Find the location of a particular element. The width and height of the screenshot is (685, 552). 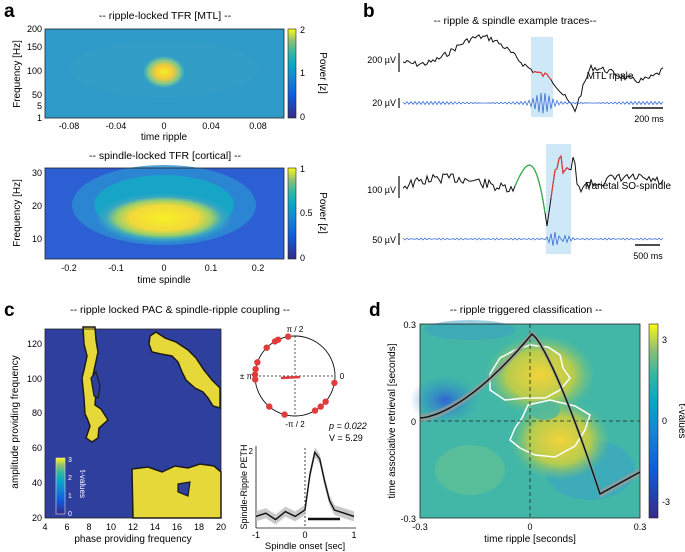

polar-label-right: 0 is located at coordinates (342, 376).